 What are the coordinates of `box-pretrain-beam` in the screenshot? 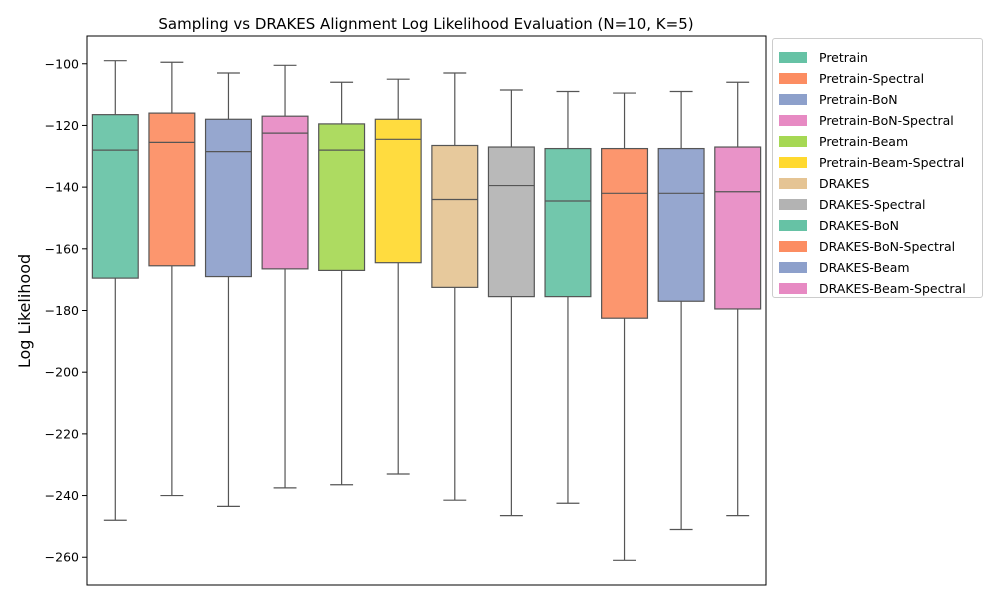 It's located at (342, 283).